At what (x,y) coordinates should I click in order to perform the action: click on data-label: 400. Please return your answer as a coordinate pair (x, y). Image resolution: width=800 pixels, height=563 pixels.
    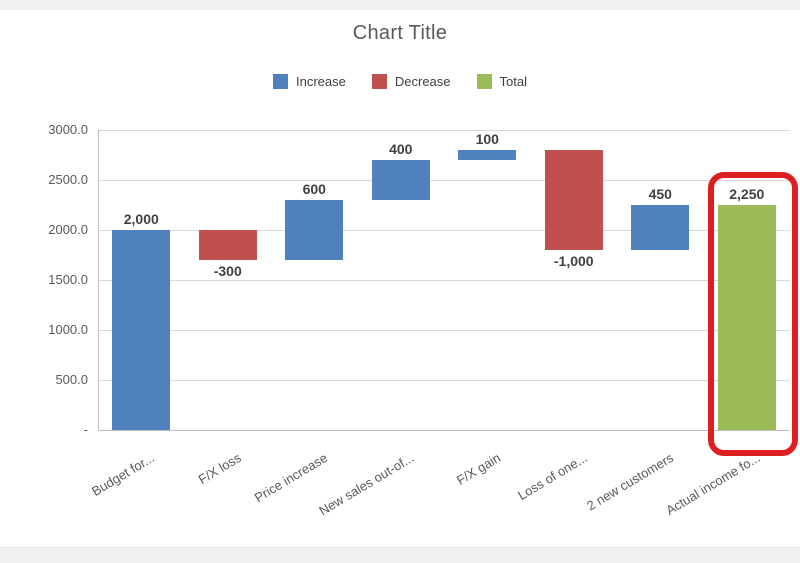
    Looking at the image, I should click on (401, 149).